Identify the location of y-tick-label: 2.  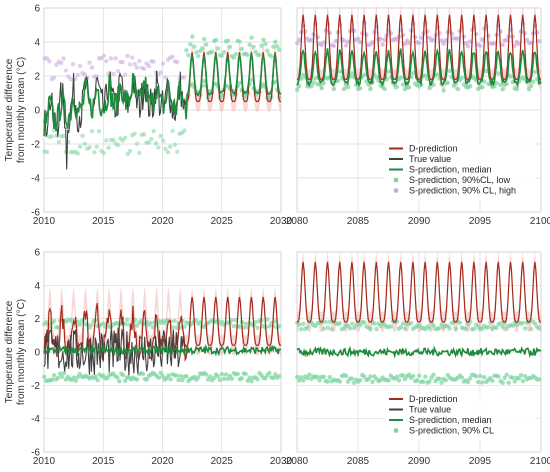
(37, 77).